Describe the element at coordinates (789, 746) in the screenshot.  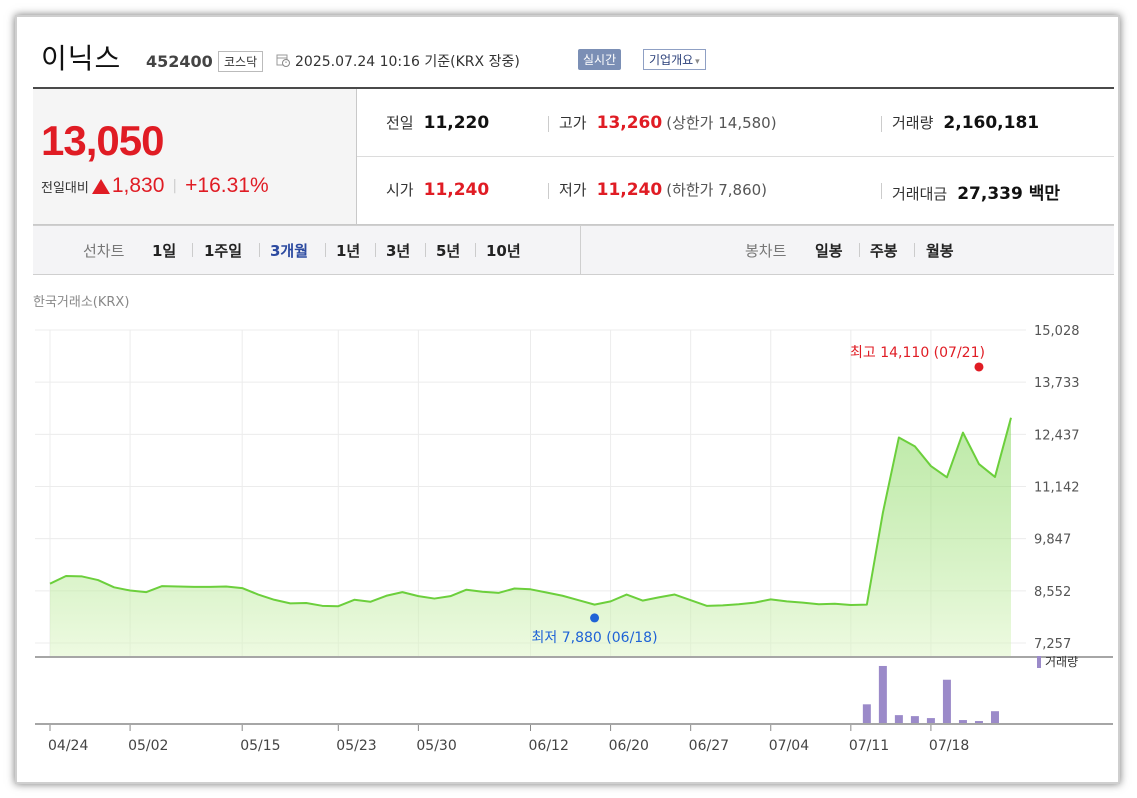
I see `x-tick-label: 07/04` at that location.